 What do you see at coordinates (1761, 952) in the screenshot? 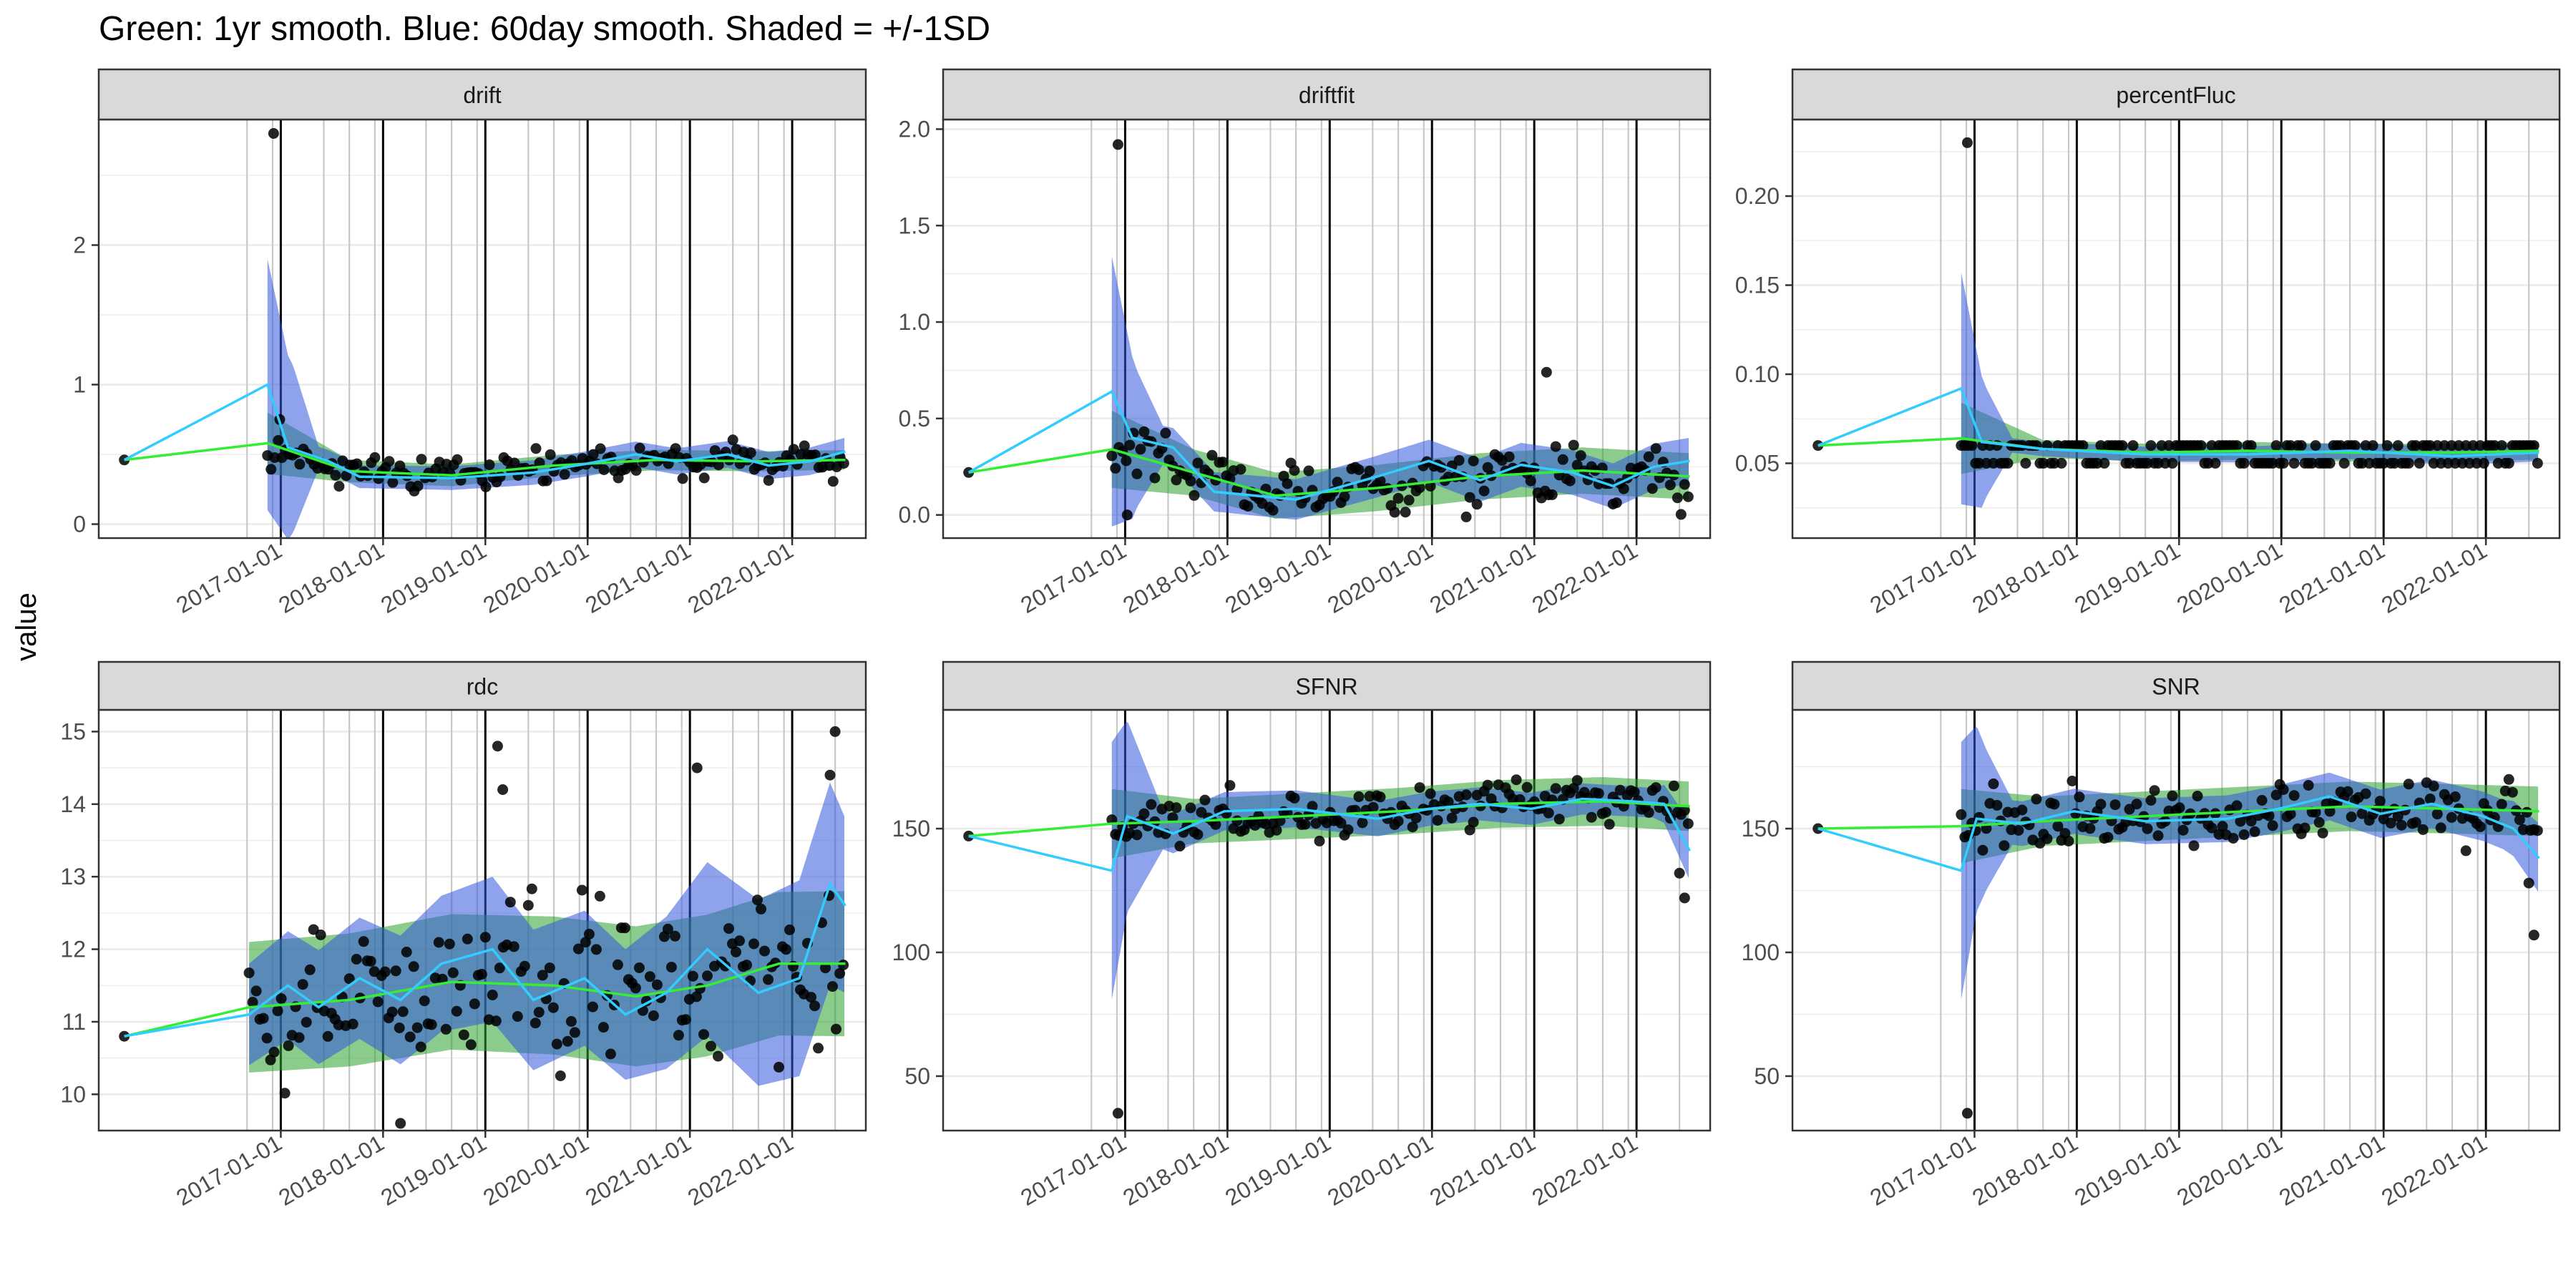
I see `y-tick-label: 100` at bounding box center [1761, 952].